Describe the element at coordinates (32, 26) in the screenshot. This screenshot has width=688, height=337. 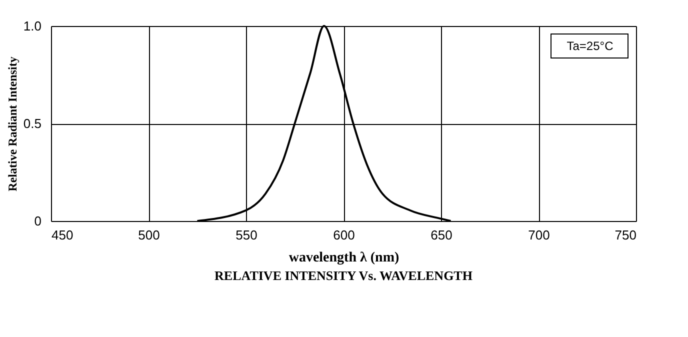
I see `y-tick-label: 1.0` at that location.